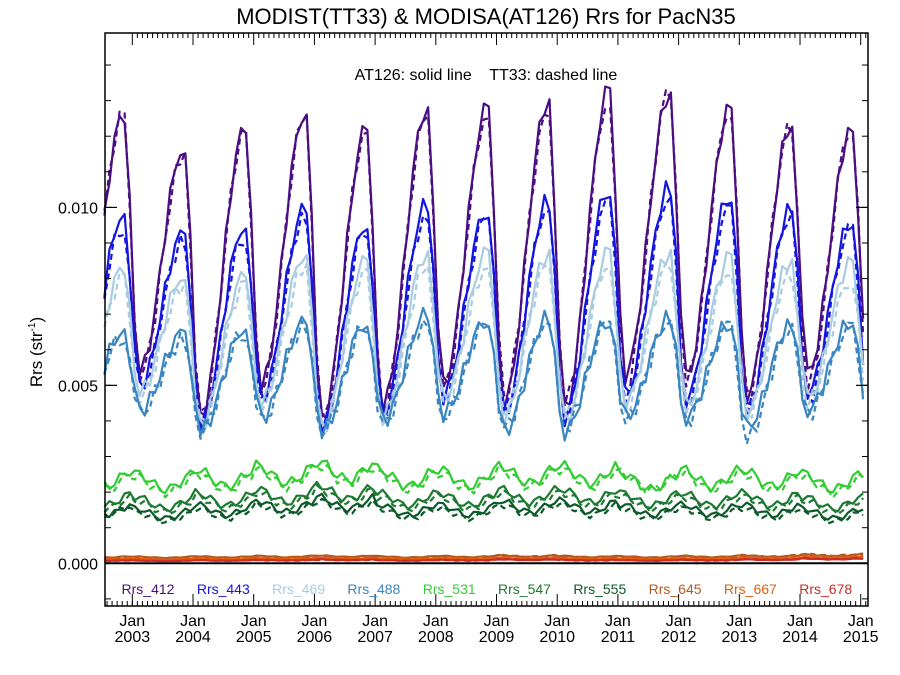 The width and height of the screenshot is (900, 675). What do you see at coordinates (486, 75) in the screenshot?
I see `chart-annotation: AT126: solid line TT33: dashed line` at bounding box center [486, 75].